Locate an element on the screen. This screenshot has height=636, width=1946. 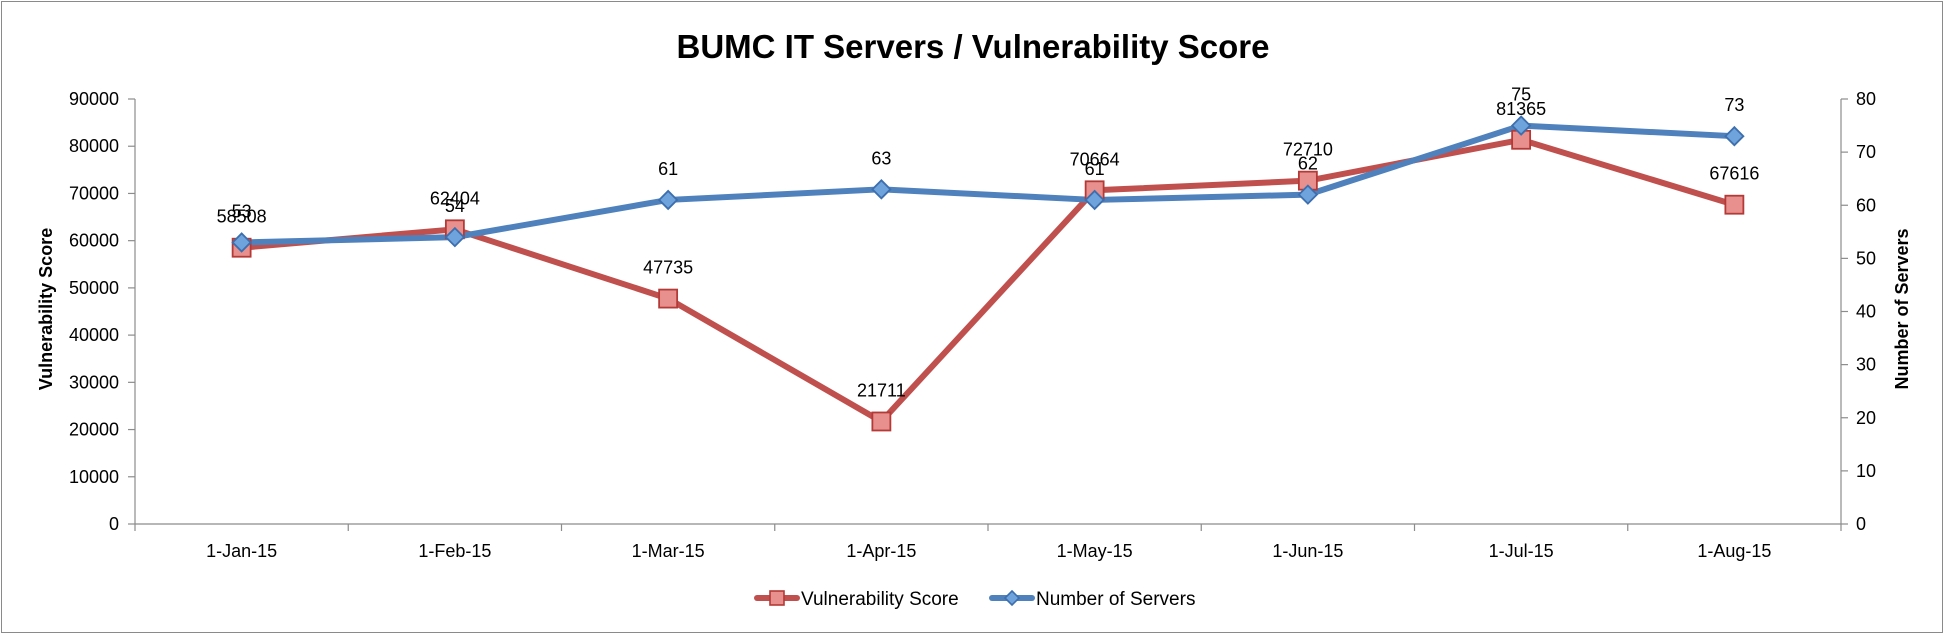
legend-vulnerability-score-marker is located at coordinates (777, 598).